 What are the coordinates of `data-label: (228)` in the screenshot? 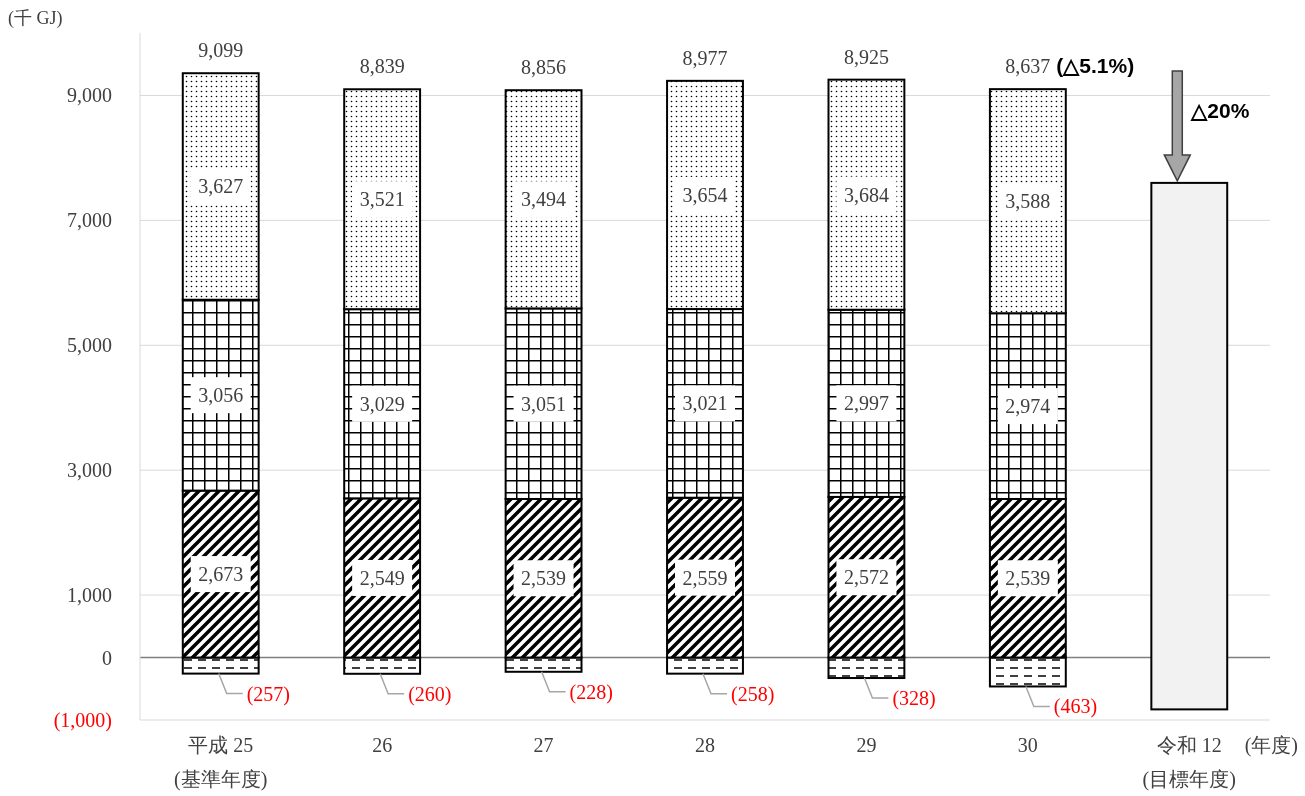 It's located at (591, 692).